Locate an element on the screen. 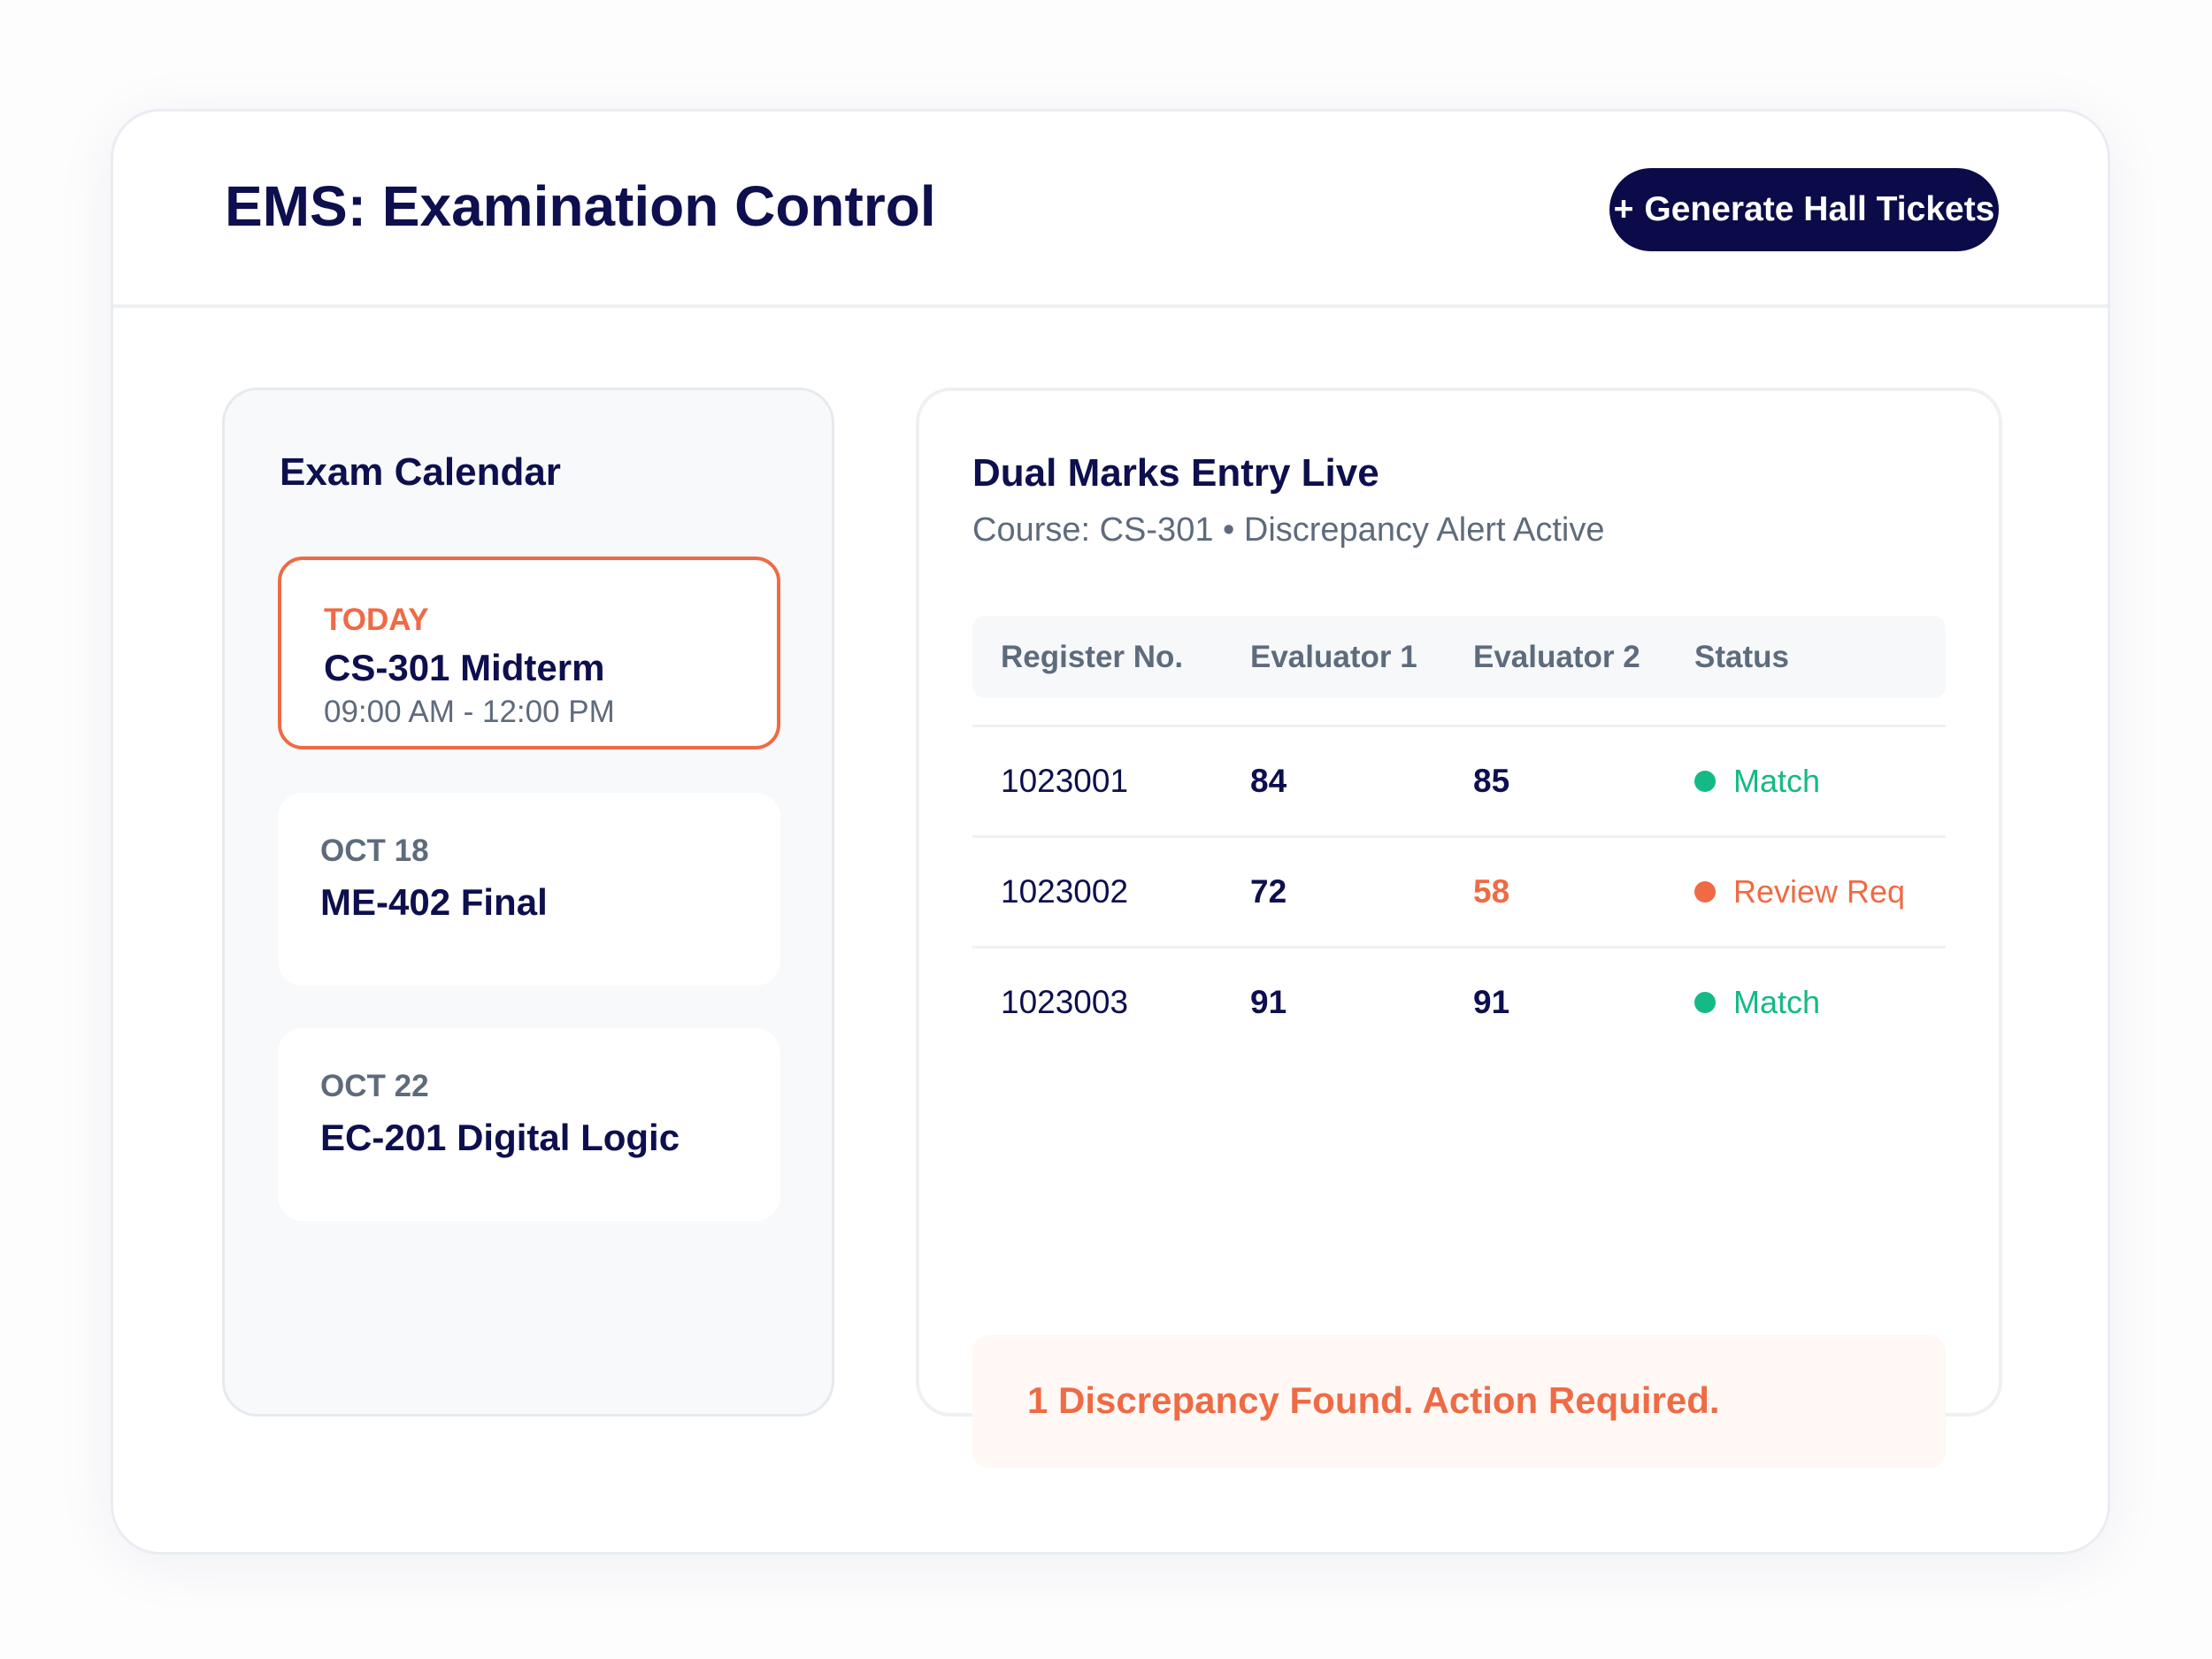  column-header-status: Status is located at coordinates (1806, 657).